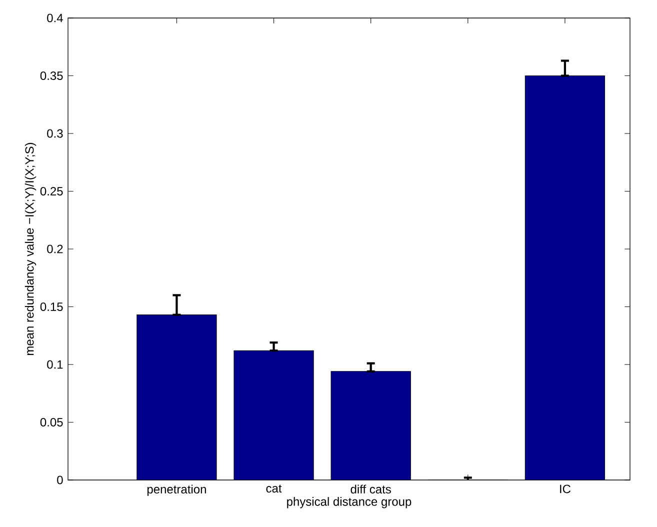 The width and height of the screenshot is (657, 527). I want to click on y-tick-label: 0, so click(60, 480).